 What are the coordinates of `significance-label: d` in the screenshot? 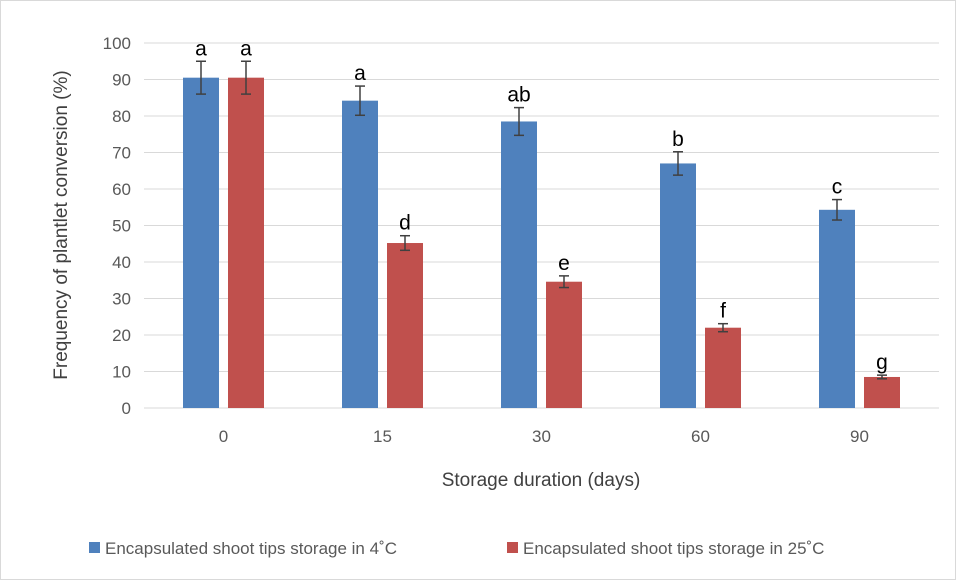 It's located at (405, 223).